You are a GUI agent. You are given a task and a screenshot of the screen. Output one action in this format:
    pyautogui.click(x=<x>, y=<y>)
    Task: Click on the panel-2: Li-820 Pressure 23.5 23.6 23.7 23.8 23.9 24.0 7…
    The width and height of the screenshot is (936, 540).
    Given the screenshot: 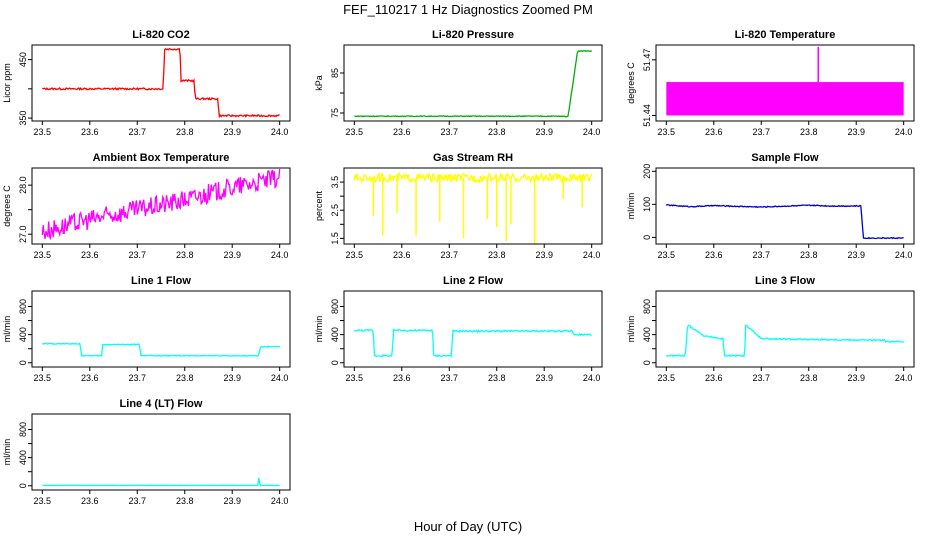 What is the action you would take?
    pyautogui.click(x=458, y=83)
    